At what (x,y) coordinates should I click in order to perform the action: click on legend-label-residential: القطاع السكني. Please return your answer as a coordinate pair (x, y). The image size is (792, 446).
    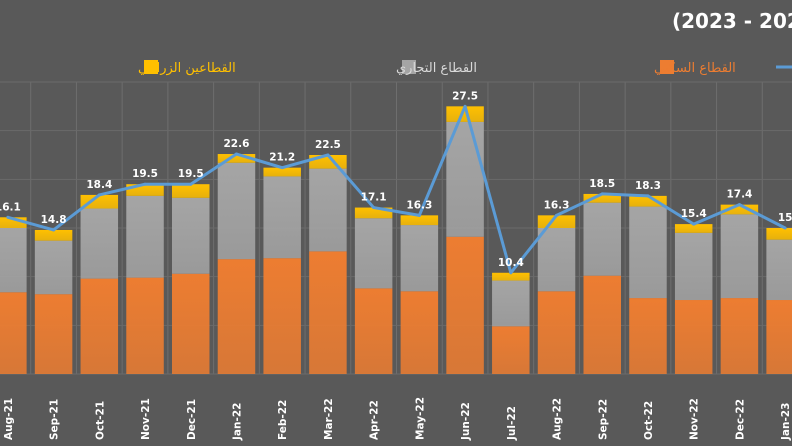
    Looking at the image, I should click on (695, 68).